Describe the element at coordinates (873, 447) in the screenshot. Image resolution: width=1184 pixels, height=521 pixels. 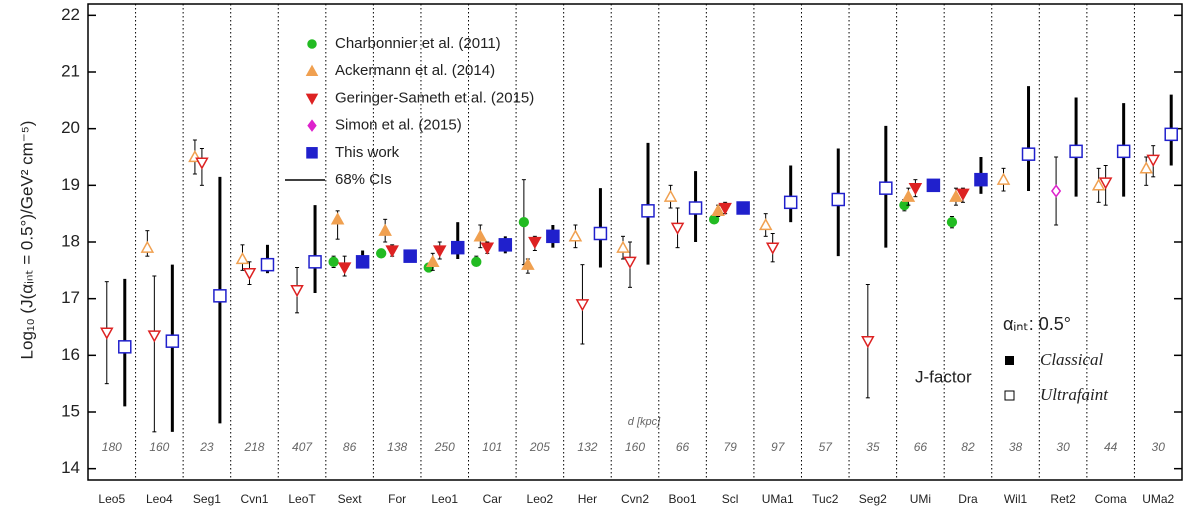
I see `distance: 35` at that location.